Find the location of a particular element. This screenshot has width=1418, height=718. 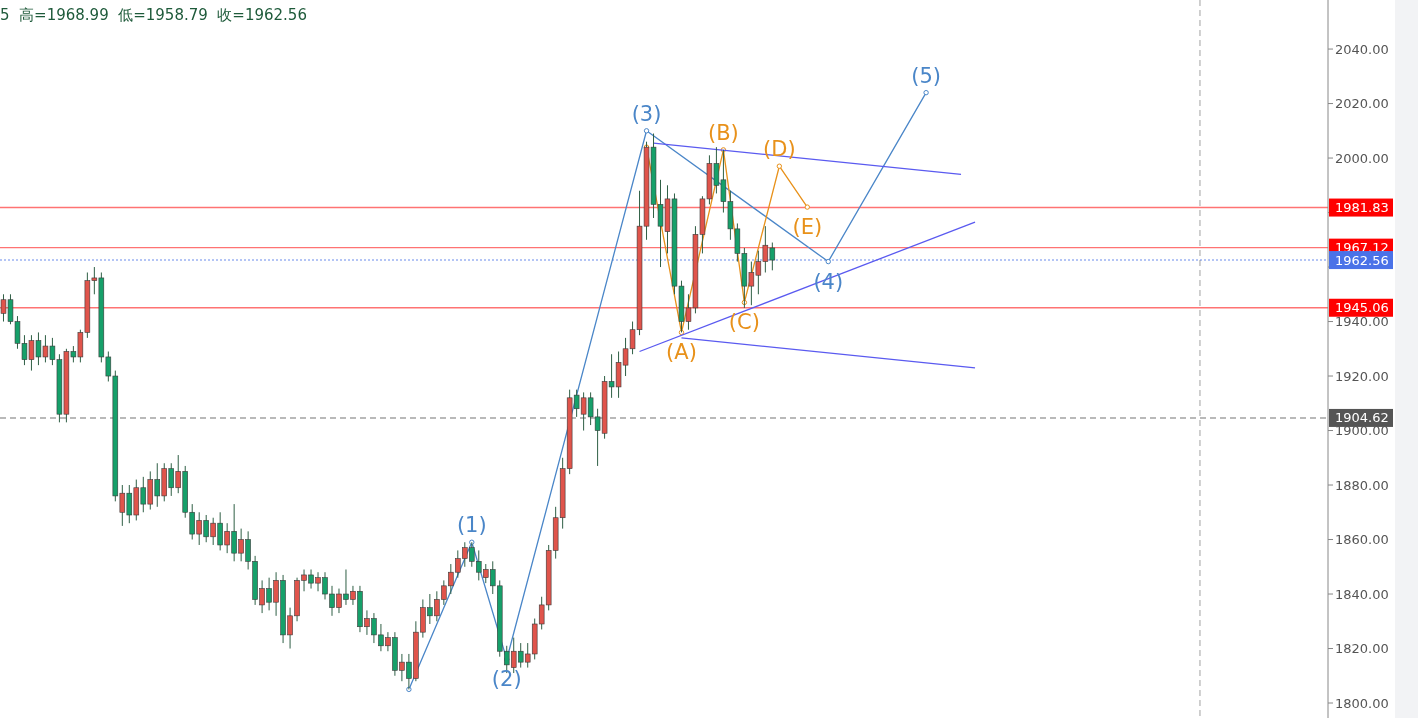

title: 5 高=1968.99 低=1958.79 收=1962.56 is located at coordinates (153, 15).